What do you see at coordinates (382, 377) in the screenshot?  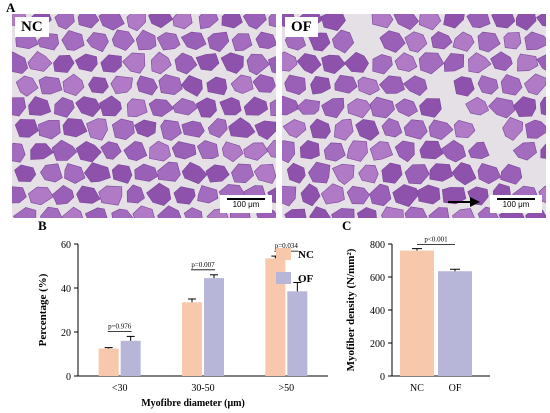 I see `y-tick-label: 0` at bounding box center [382, 377].